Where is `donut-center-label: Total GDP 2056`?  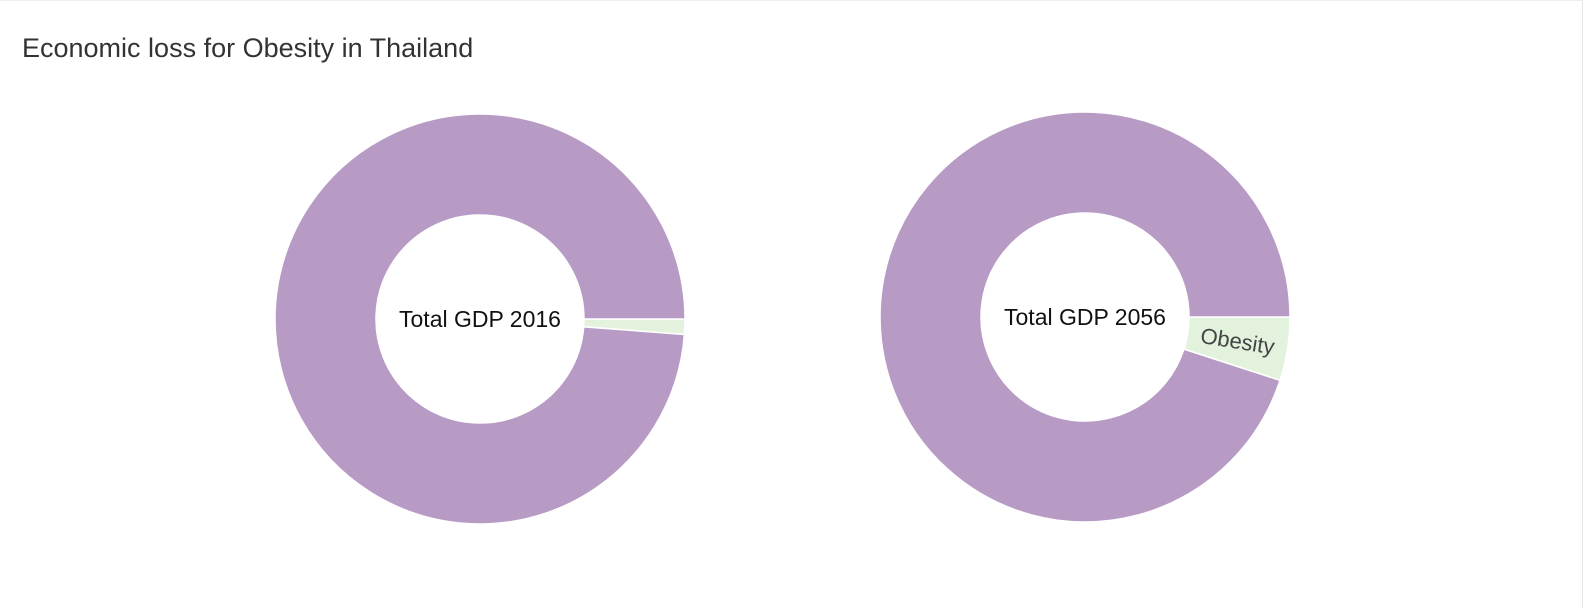 donut-center-label: Total GDP 2056 is located at coordinates (1085, 317).